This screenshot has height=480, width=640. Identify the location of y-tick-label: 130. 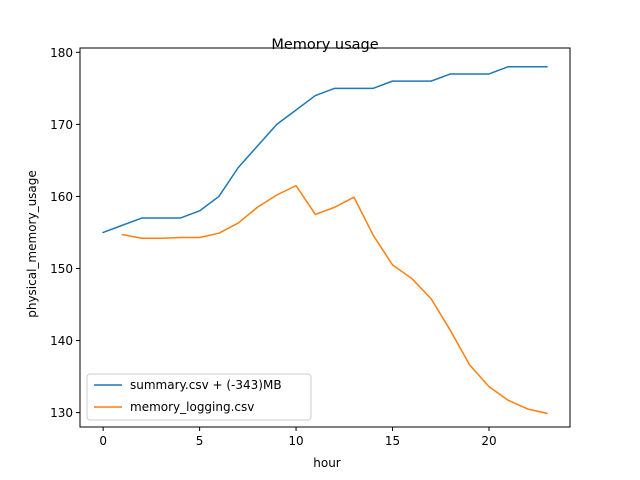
(61, 413).